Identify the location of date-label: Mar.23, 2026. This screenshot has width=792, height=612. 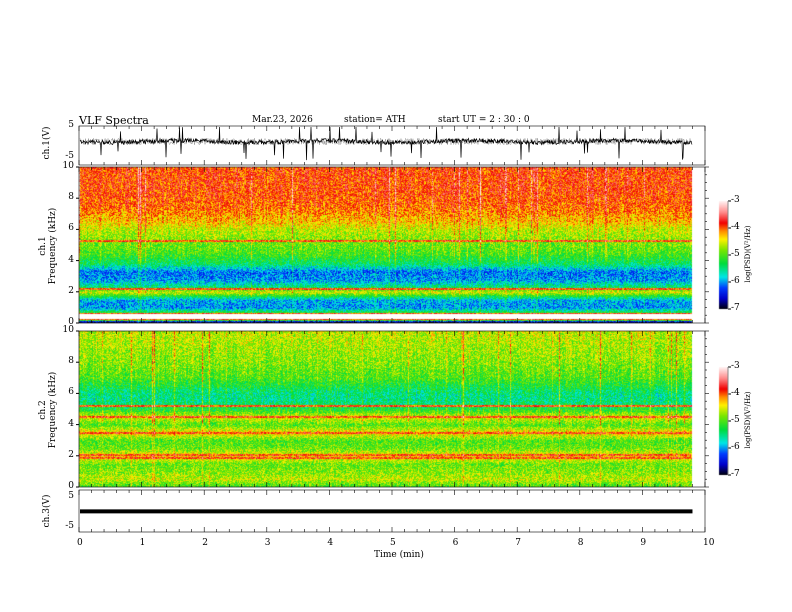
(282, 120).